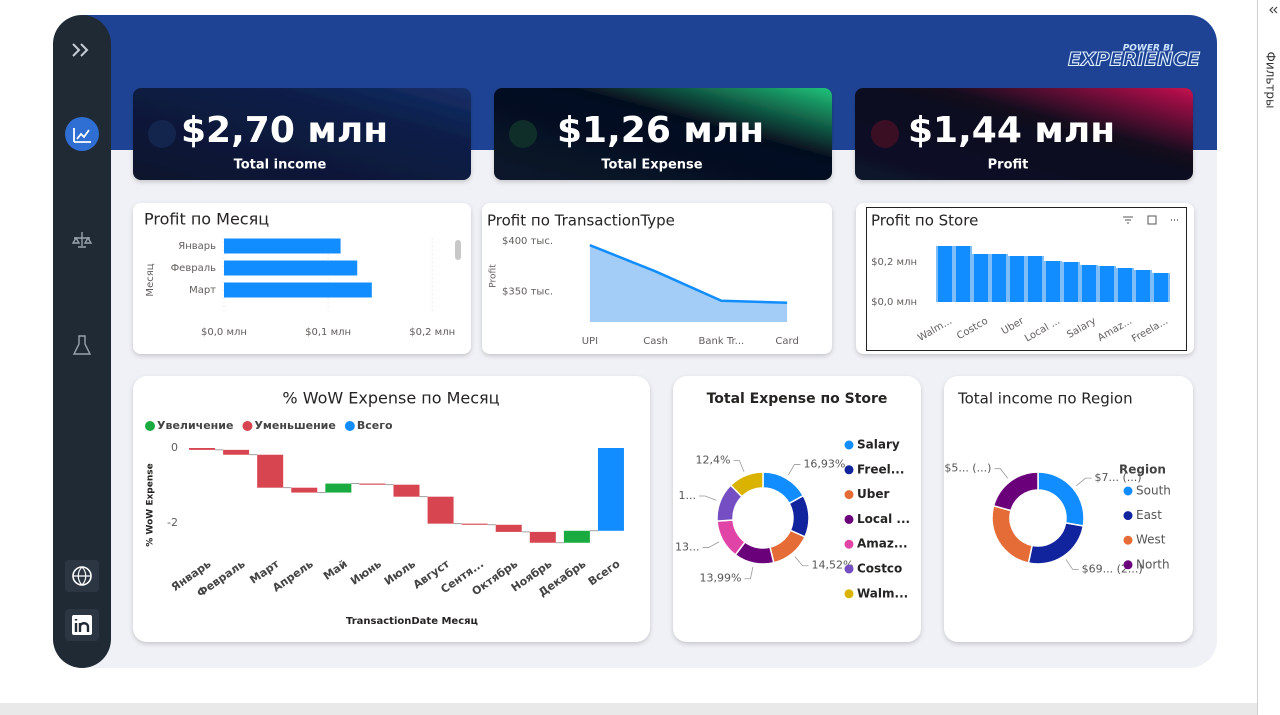 The width and height of the screenshot is (1280, 715). What do you see at coordinates (82, 576) in the screenshot?
I see `globe-lines` at bounding box center [82, 576].